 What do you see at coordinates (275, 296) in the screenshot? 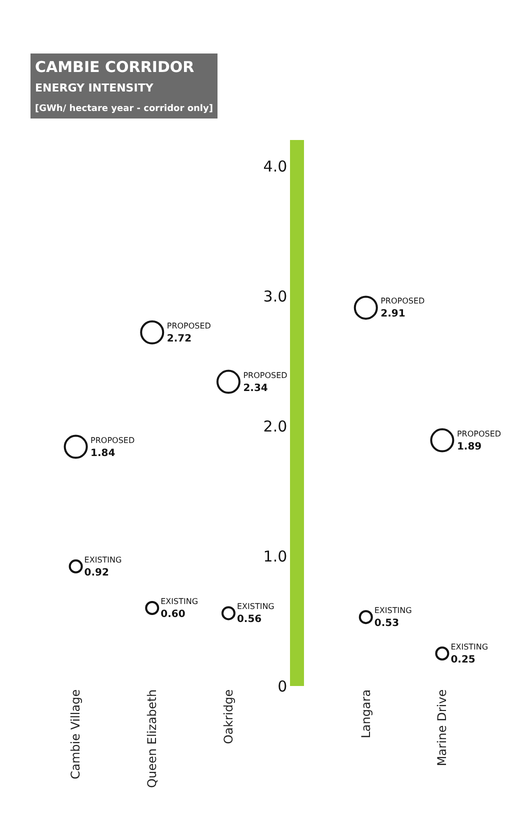
I see `y-tick-label: 3.0` at bounding box center [275, 296].